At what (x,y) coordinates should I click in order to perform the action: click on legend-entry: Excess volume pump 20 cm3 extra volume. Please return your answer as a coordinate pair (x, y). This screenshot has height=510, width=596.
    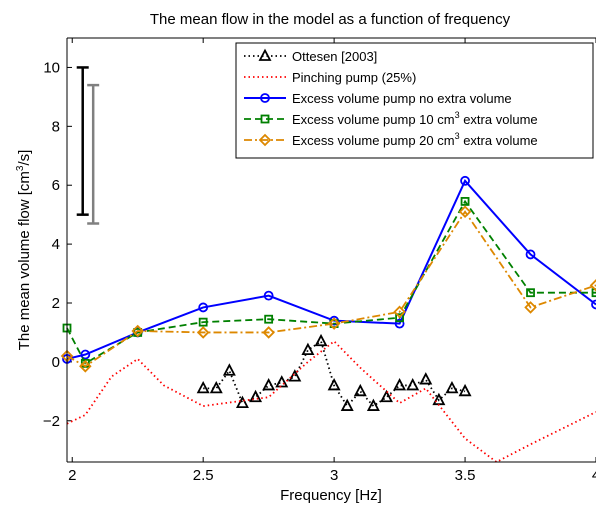
    Looking at the image, I should click on (415, 139).